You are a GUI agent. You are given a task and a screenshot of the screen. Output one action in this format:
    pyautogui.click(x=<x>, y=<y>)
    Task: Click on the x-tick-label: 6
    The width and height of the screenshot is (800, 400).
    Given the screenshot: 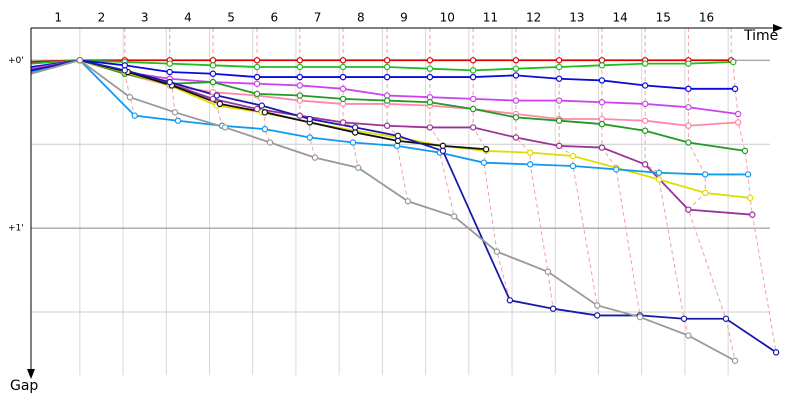 What is the action you would take?
    pyautogui.click(x=275, y=18)
    